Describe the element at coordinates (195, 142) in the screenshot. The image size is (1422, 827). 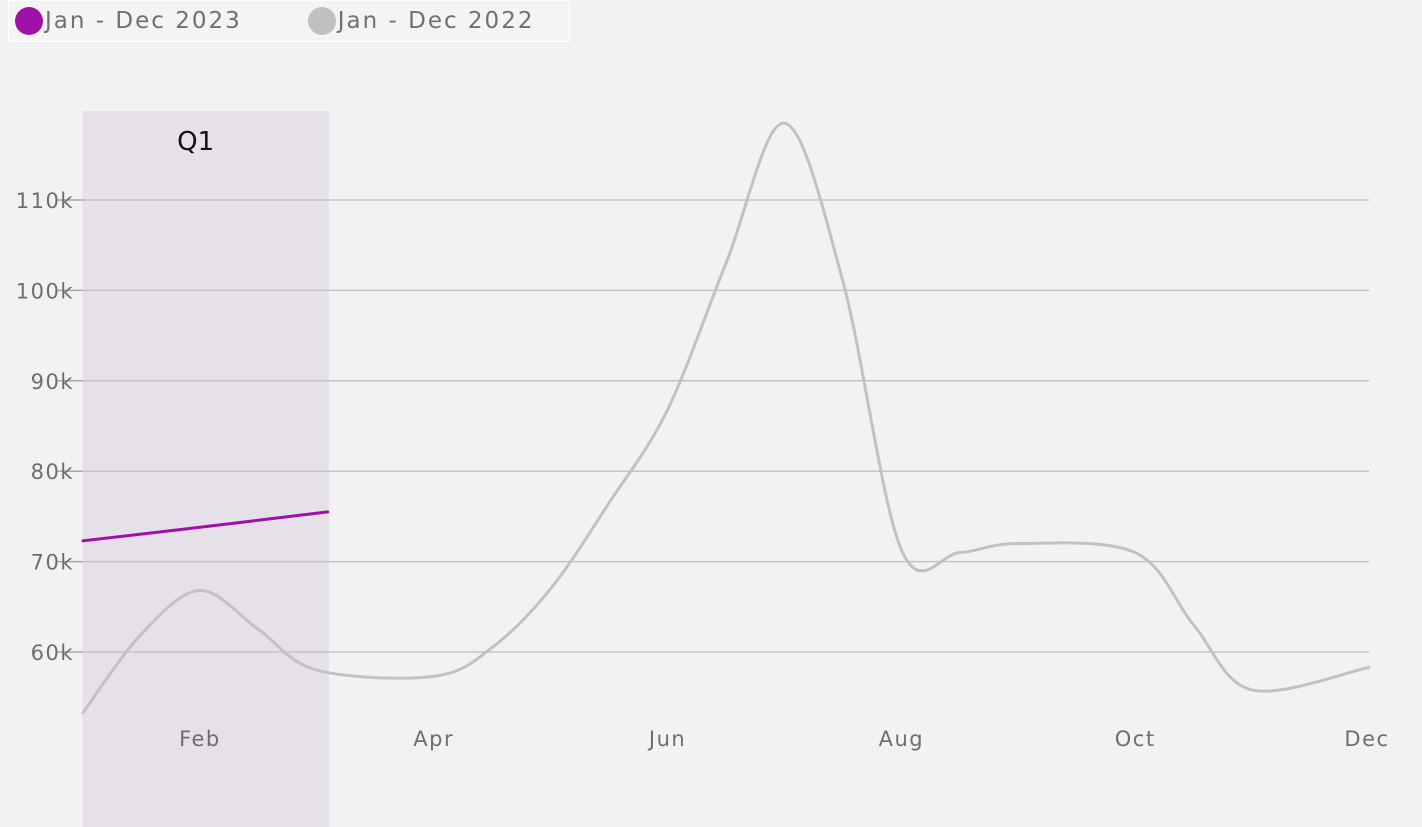
I see `q1-band-label: Q1` at that location.